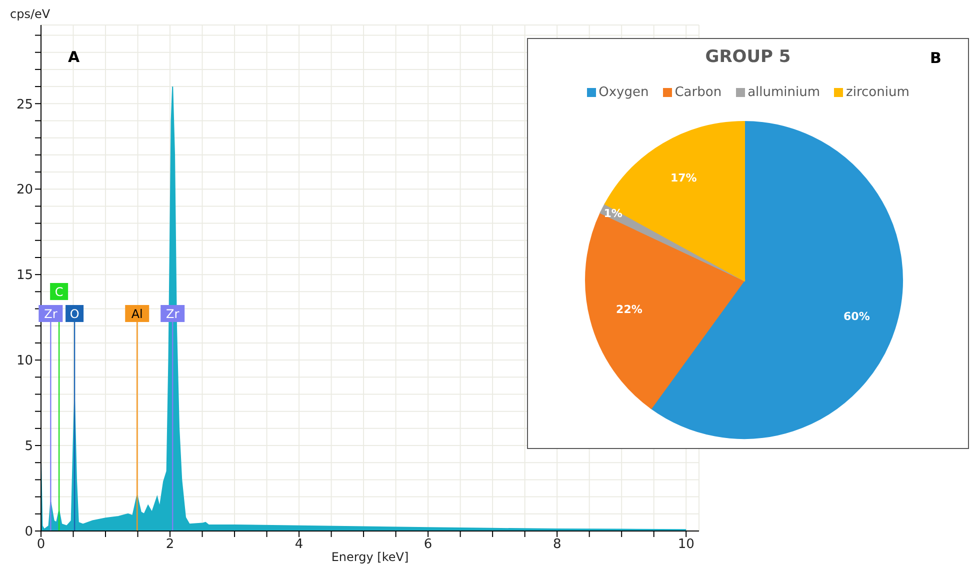  I want to click on y-axis-title: cps/eV, so click(30, 14).